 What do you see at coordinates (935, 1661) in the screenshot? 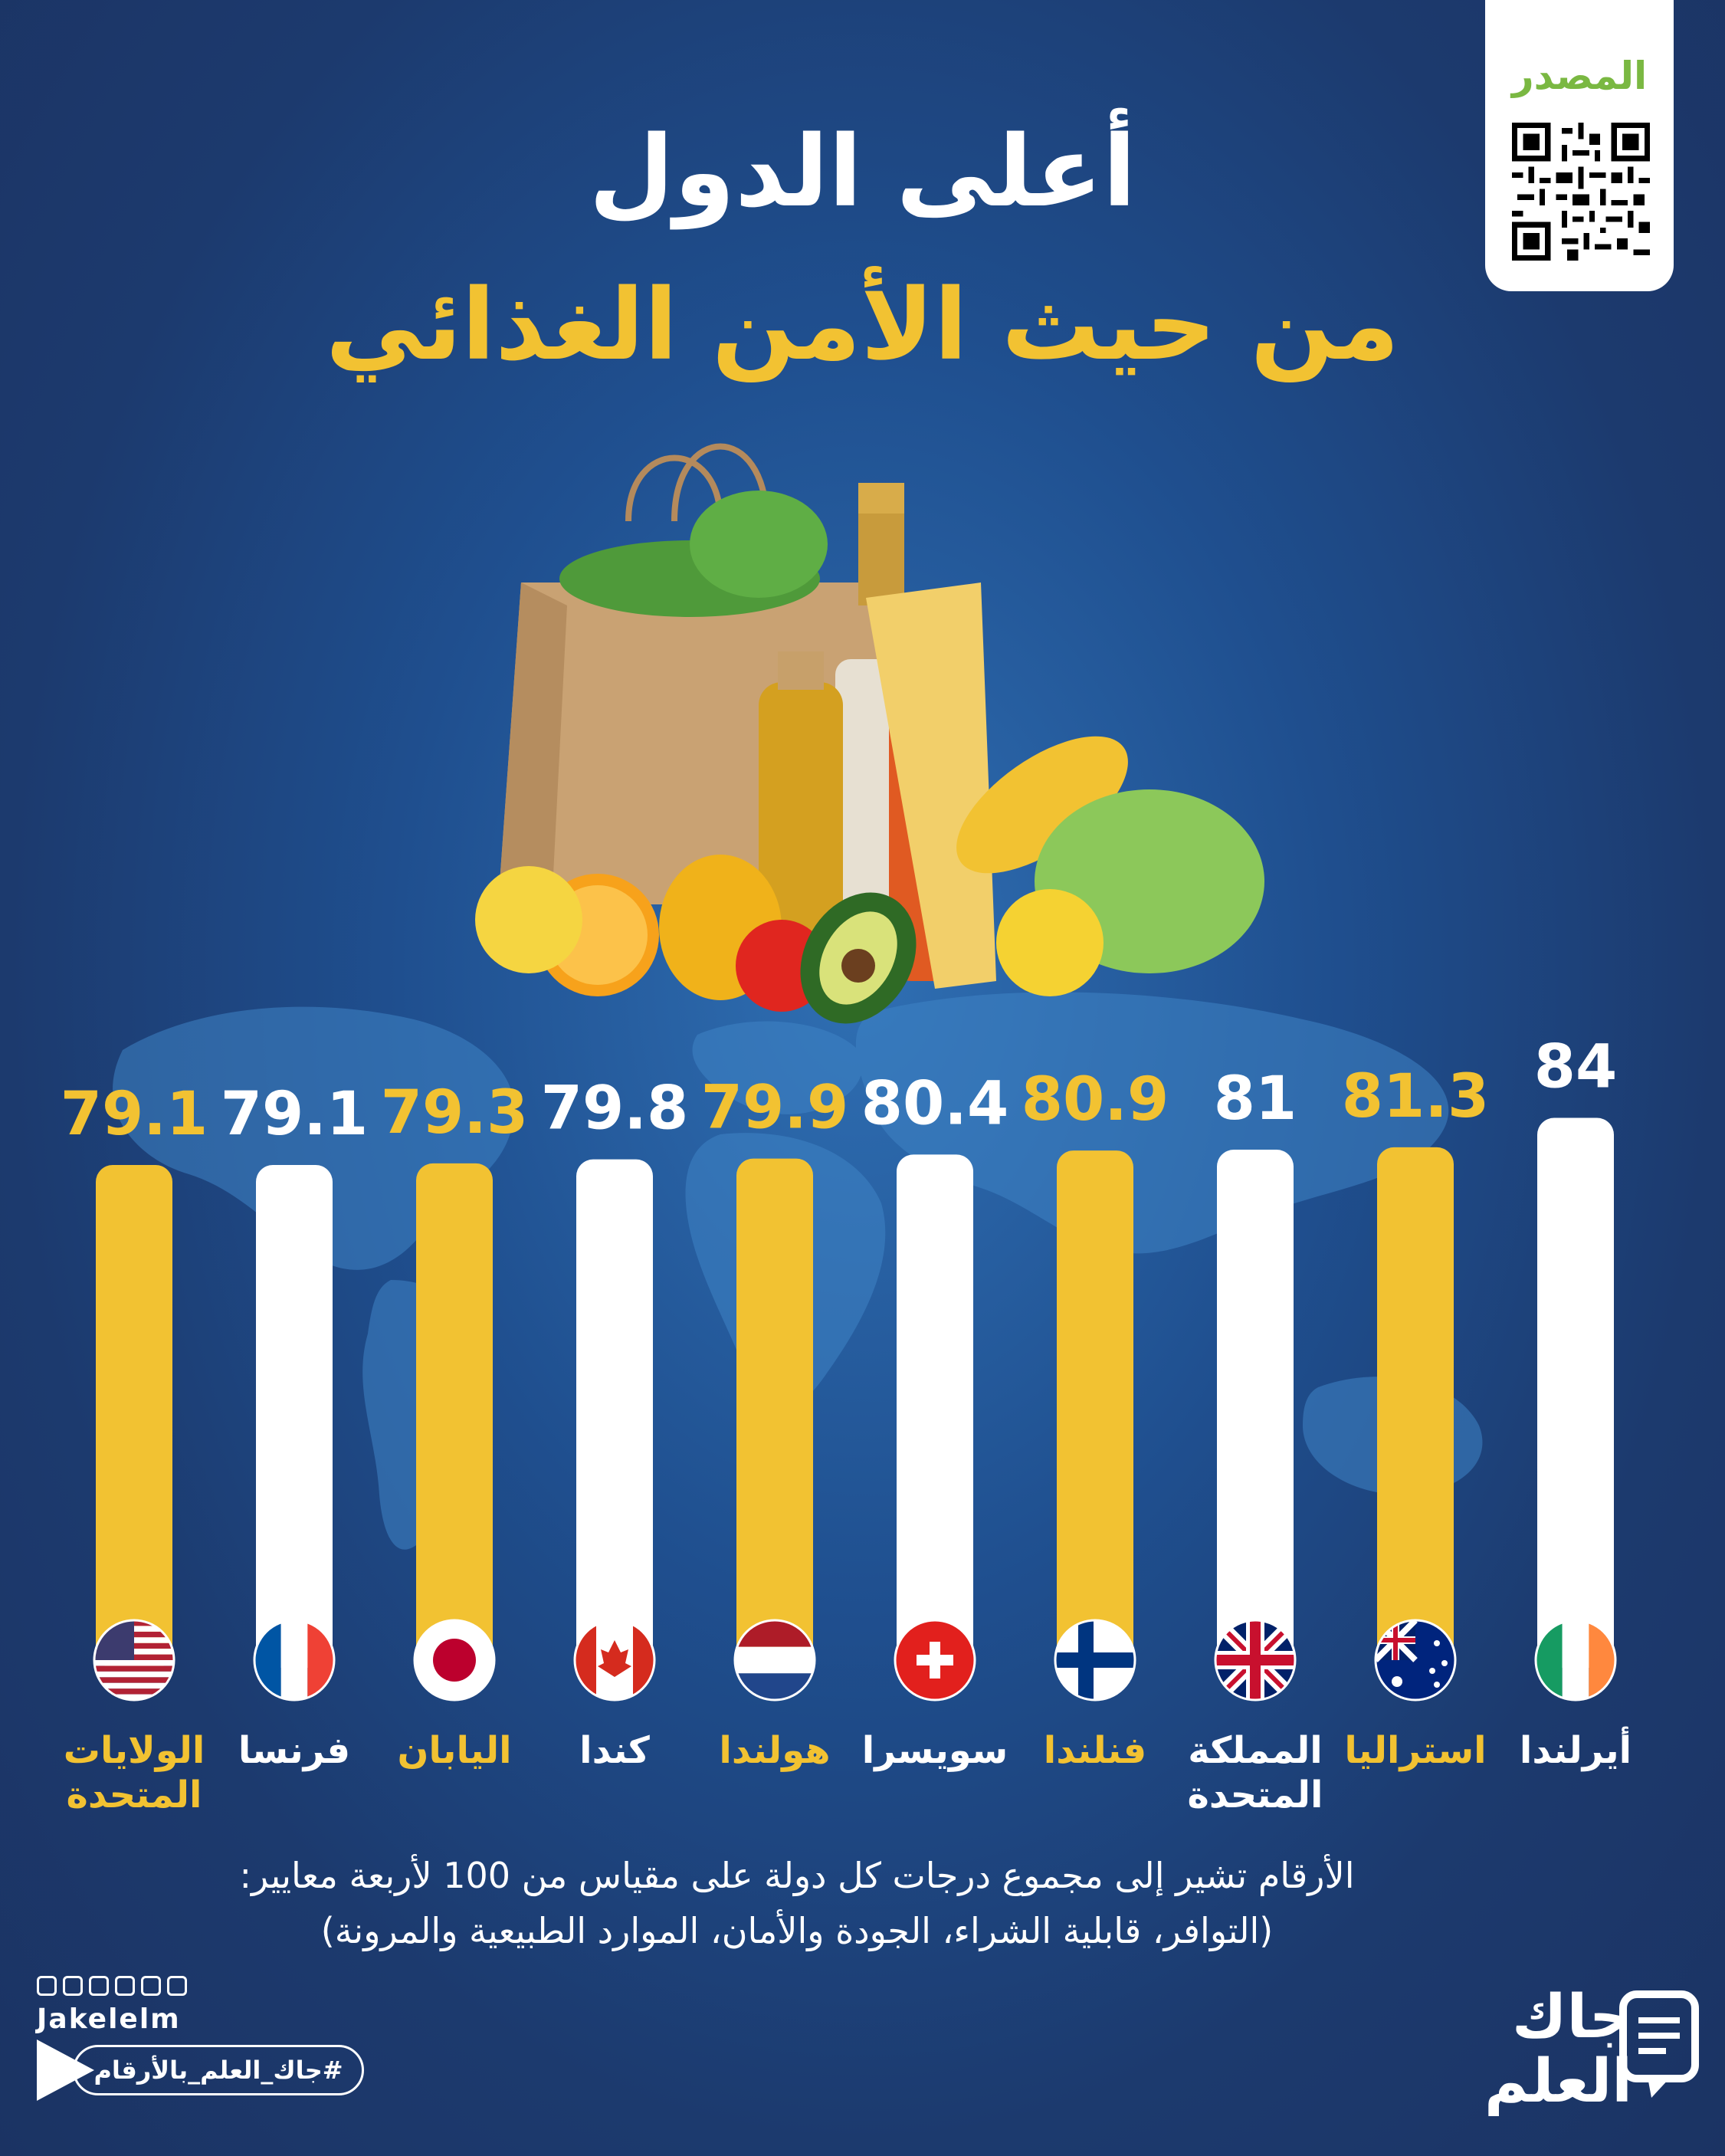
I see `switzerland-flag-icon` at bounding box center [935, 1661].